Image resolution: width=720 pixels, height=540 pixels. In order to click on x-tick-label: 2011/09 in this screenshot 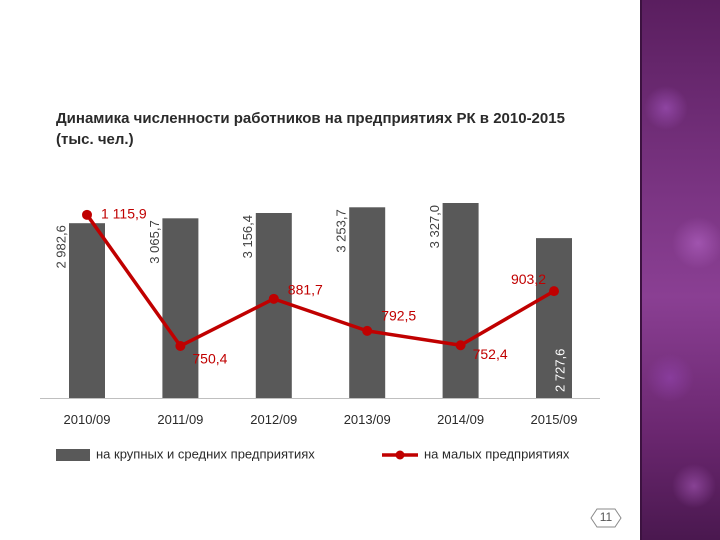, I will do `click(180, 419)`.